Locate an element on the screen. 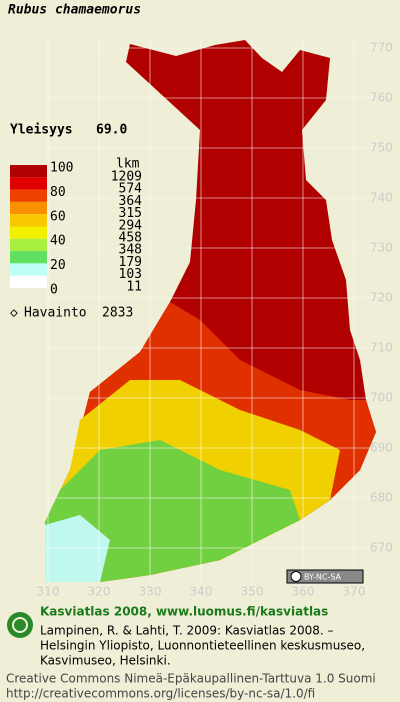 The width and height of the screenshot is (400, 702). x-label: 370 is located at coordinates (354, 592).